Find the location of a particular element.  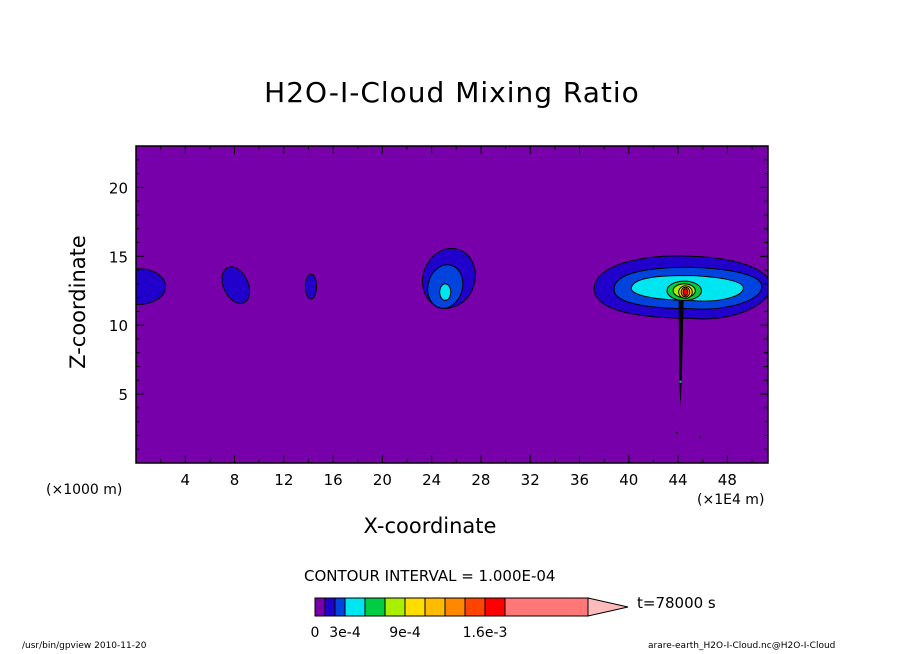

y-tick-label: 10 is located at coordinates (118, 326).